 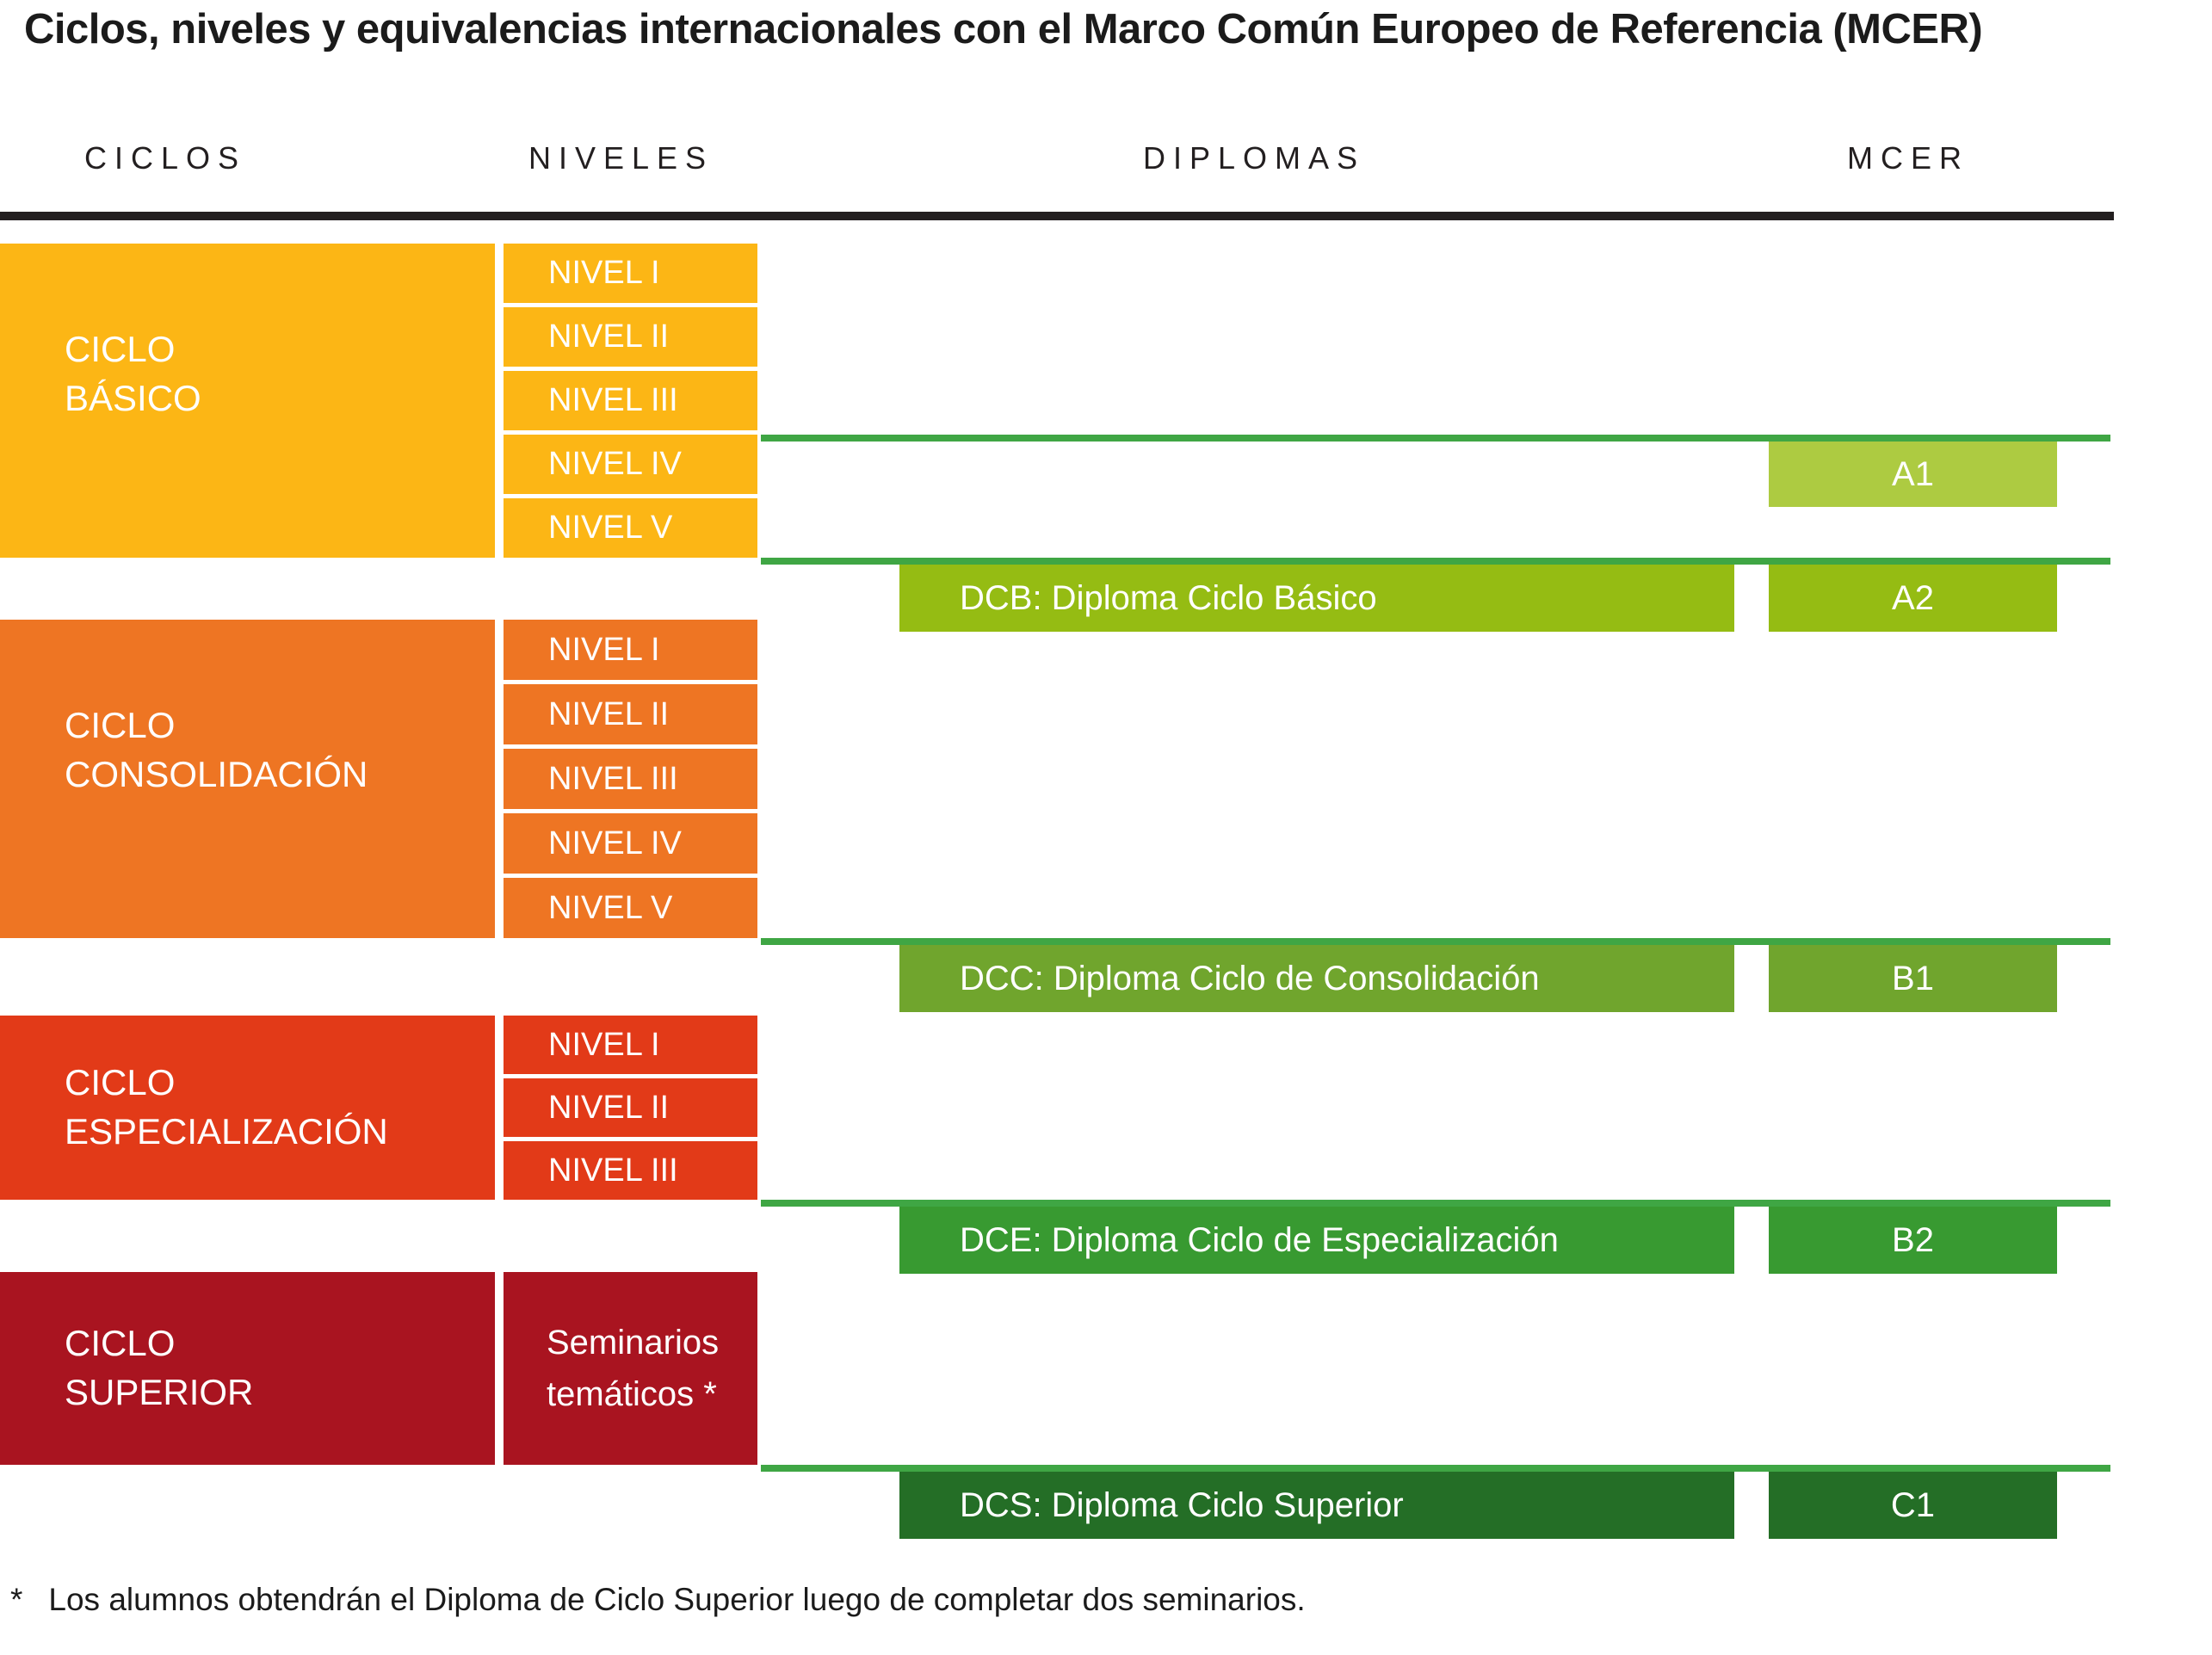 What do you see at coordinates (217, 773) in the screenshot?
I see `cycle-label-line: CONSOLIDACIÓN` at bounding box center [217, 773].